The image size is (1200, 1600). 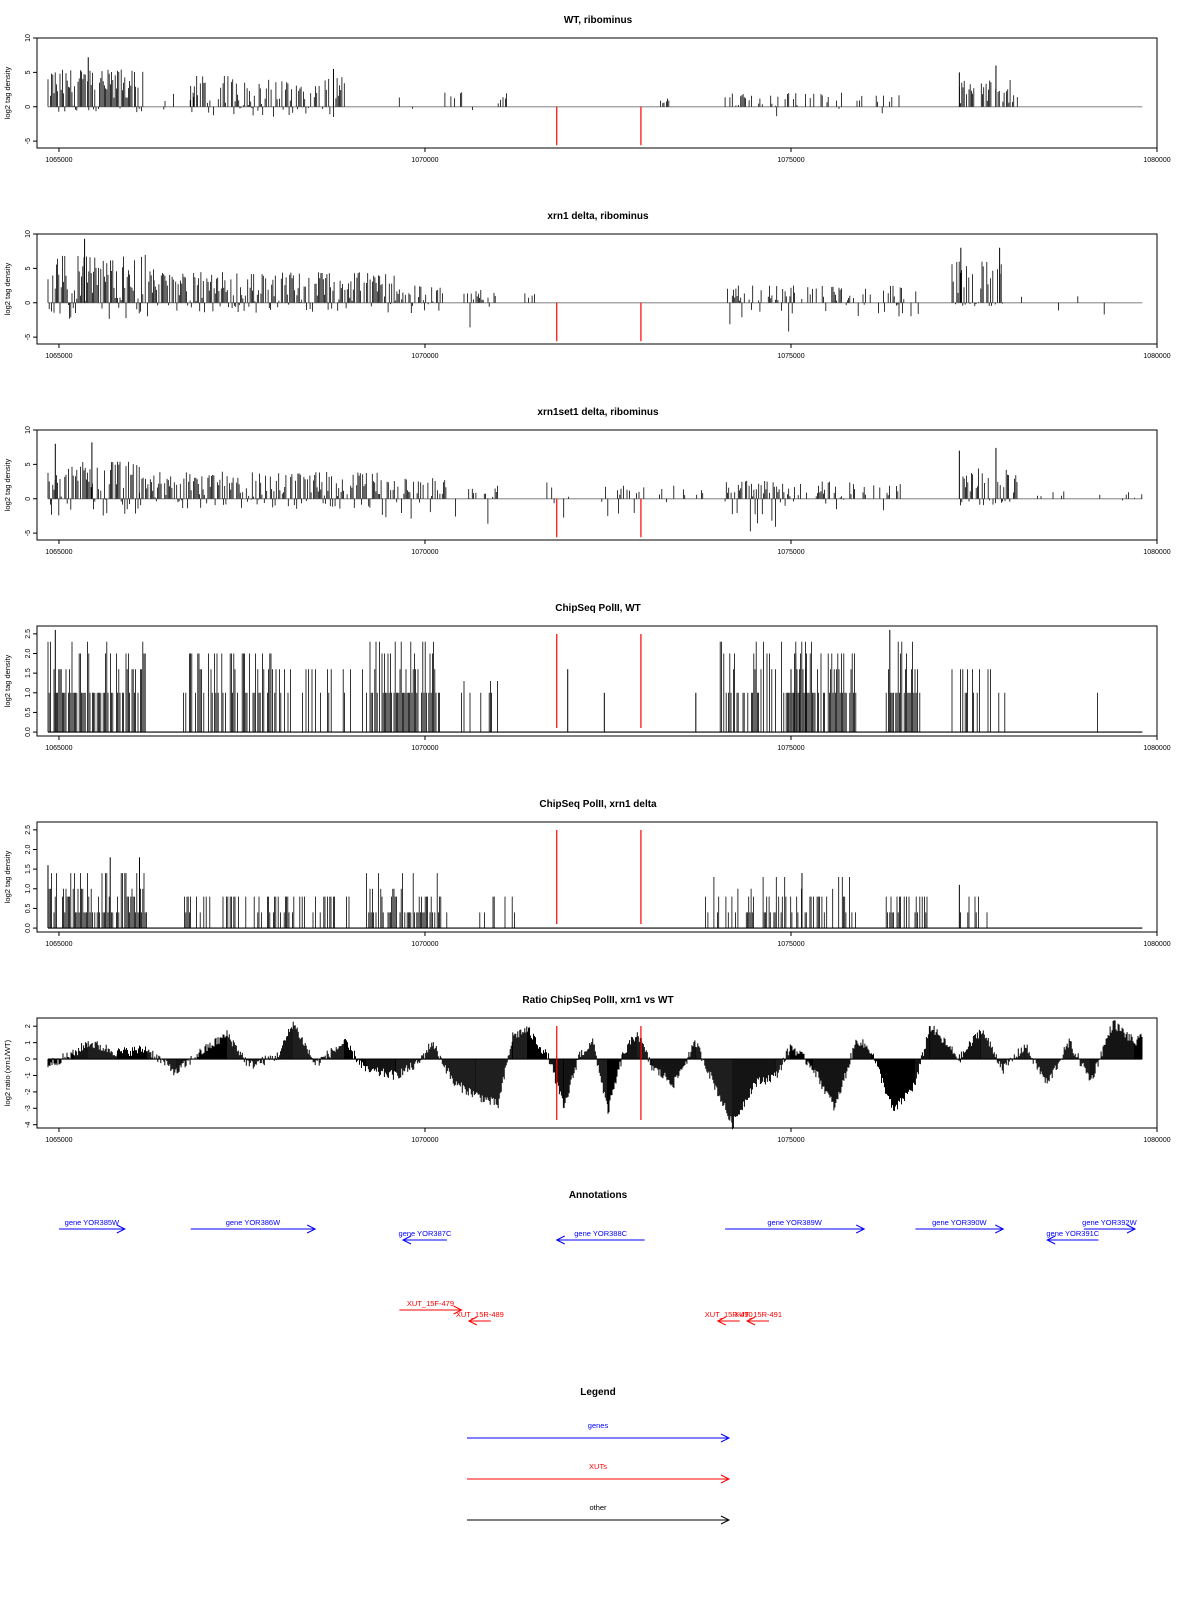 I want to click on panel-title: ChipSeq PolII, WT, so click(x=598, y=608).